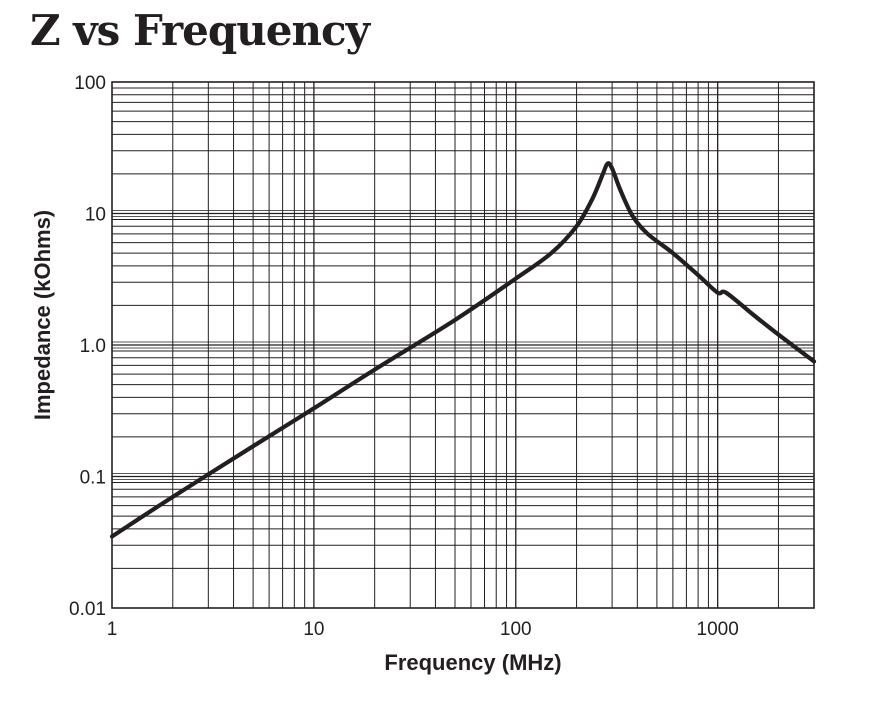  I want to click on x-tick-label: 1000, so click(718, 629).